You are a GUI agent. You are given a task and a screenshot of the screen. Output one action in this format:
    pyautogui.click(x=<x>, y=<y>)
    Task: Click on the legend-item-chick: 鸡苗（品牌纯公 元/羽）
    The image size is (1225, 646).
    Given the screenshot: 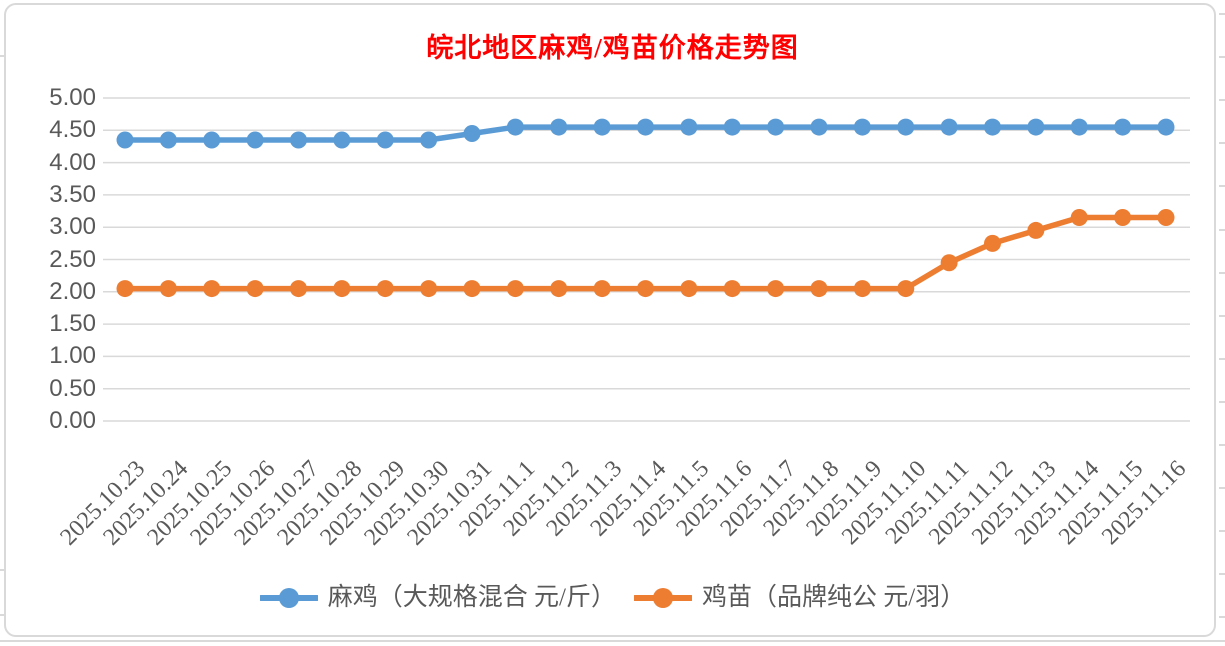 What is the action you would take?
    pyautogui.click(x=799, y=598)
    